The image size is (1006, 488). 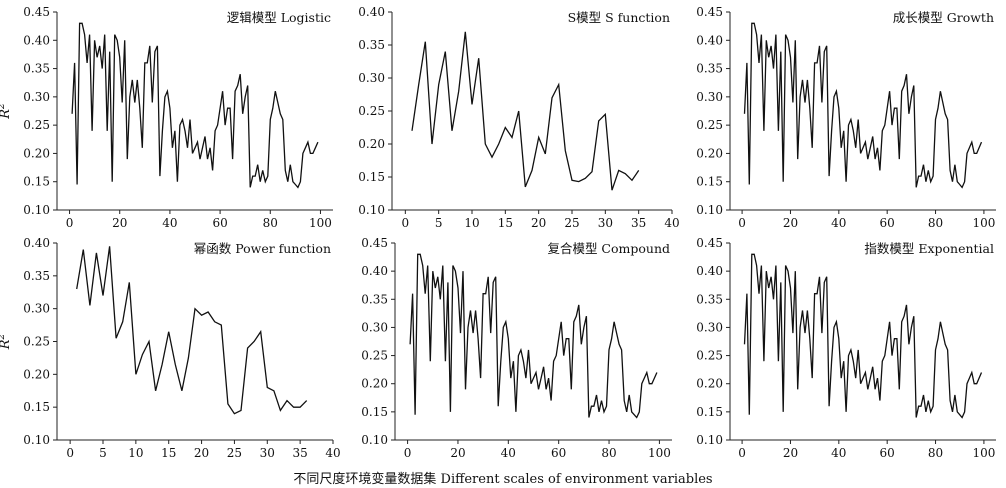 I want to click on panel-title: 成长模型 Growth, so click(x=943, y=17).